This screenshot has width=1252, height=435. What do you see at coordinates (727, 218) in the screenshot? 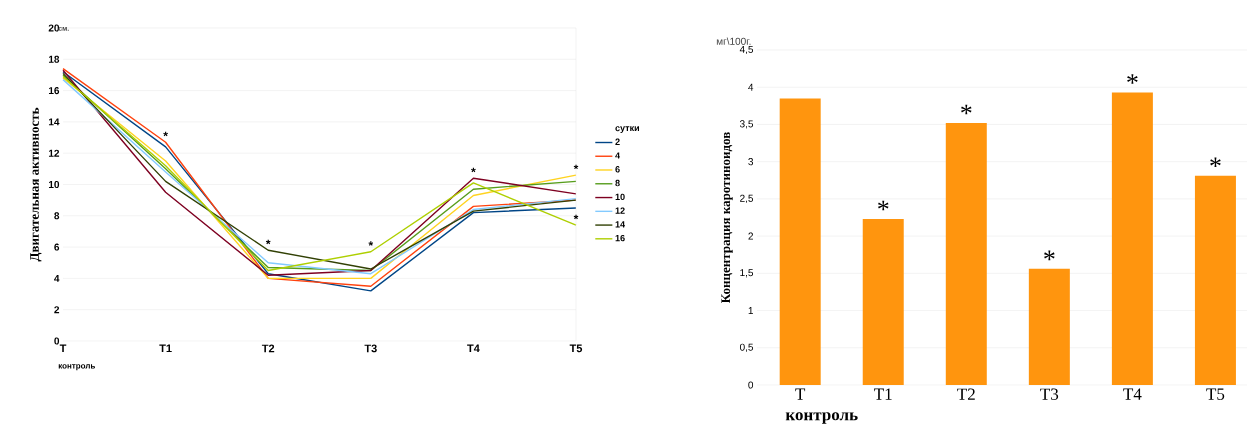
I see `y-axis-title: Концентрация каротиноидов` at bounding box center [727, 218].